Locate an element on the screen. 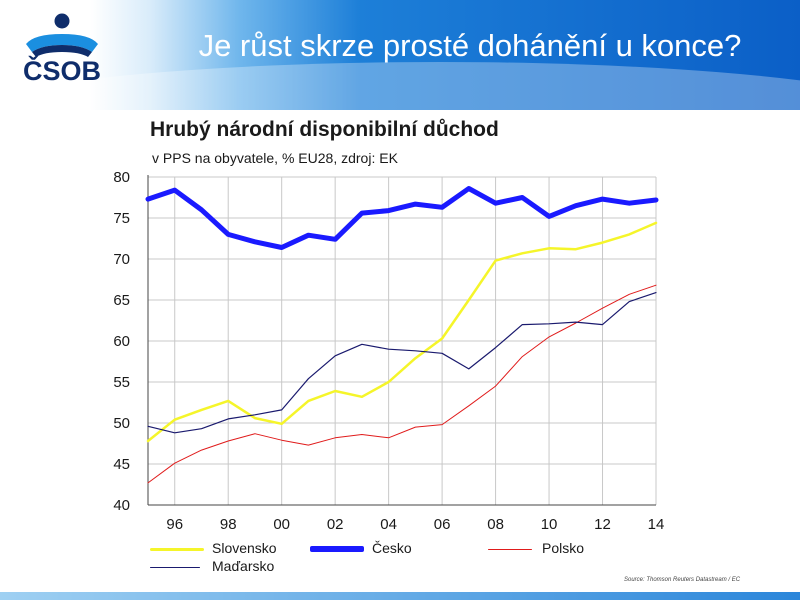 Image resolution: width=800 pixels, height=600 pixels. y-tick-label: 70 is located at coordinates (121, 259).